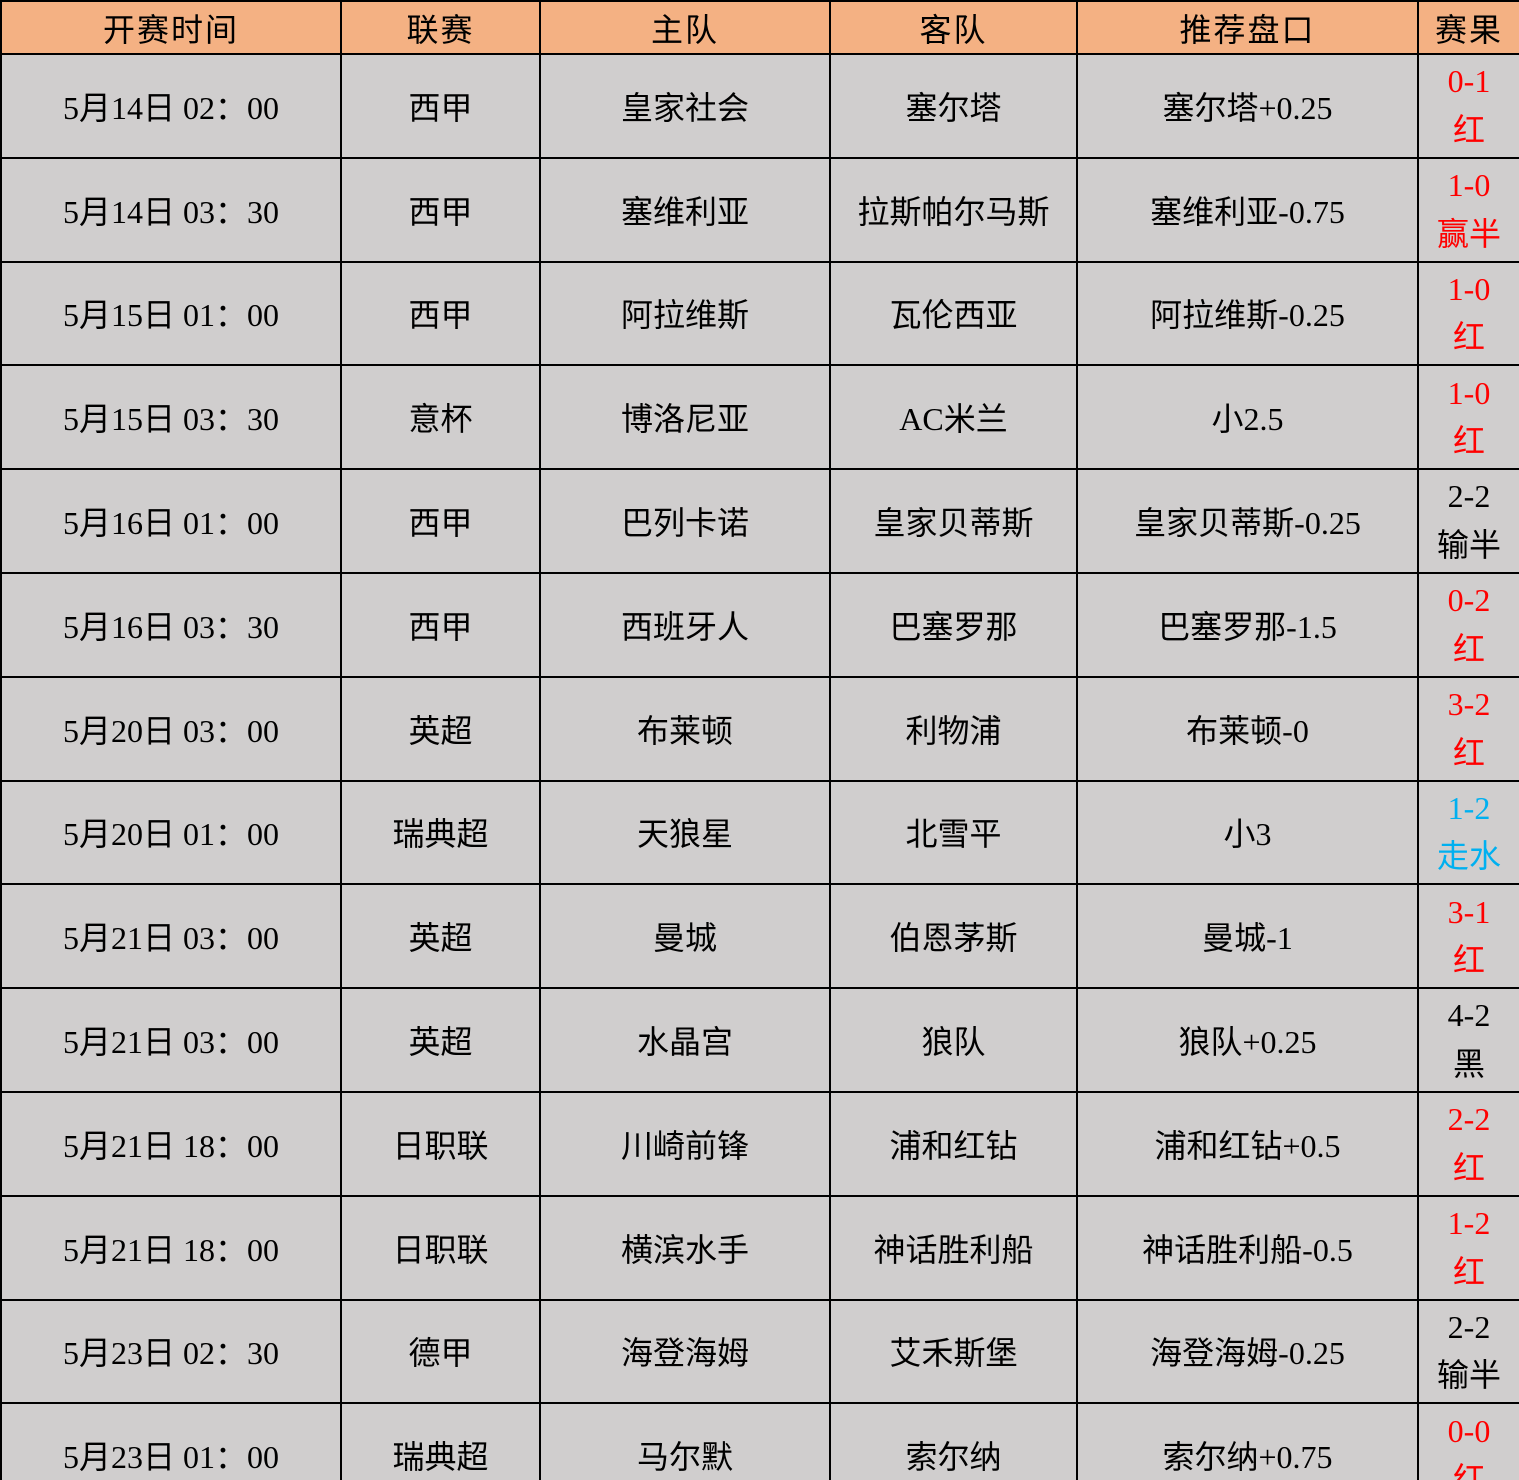 This screenshot has width=1519, height=1480. I want to click on cell-start-time: 5月20日 01：00, so click(171, 832).